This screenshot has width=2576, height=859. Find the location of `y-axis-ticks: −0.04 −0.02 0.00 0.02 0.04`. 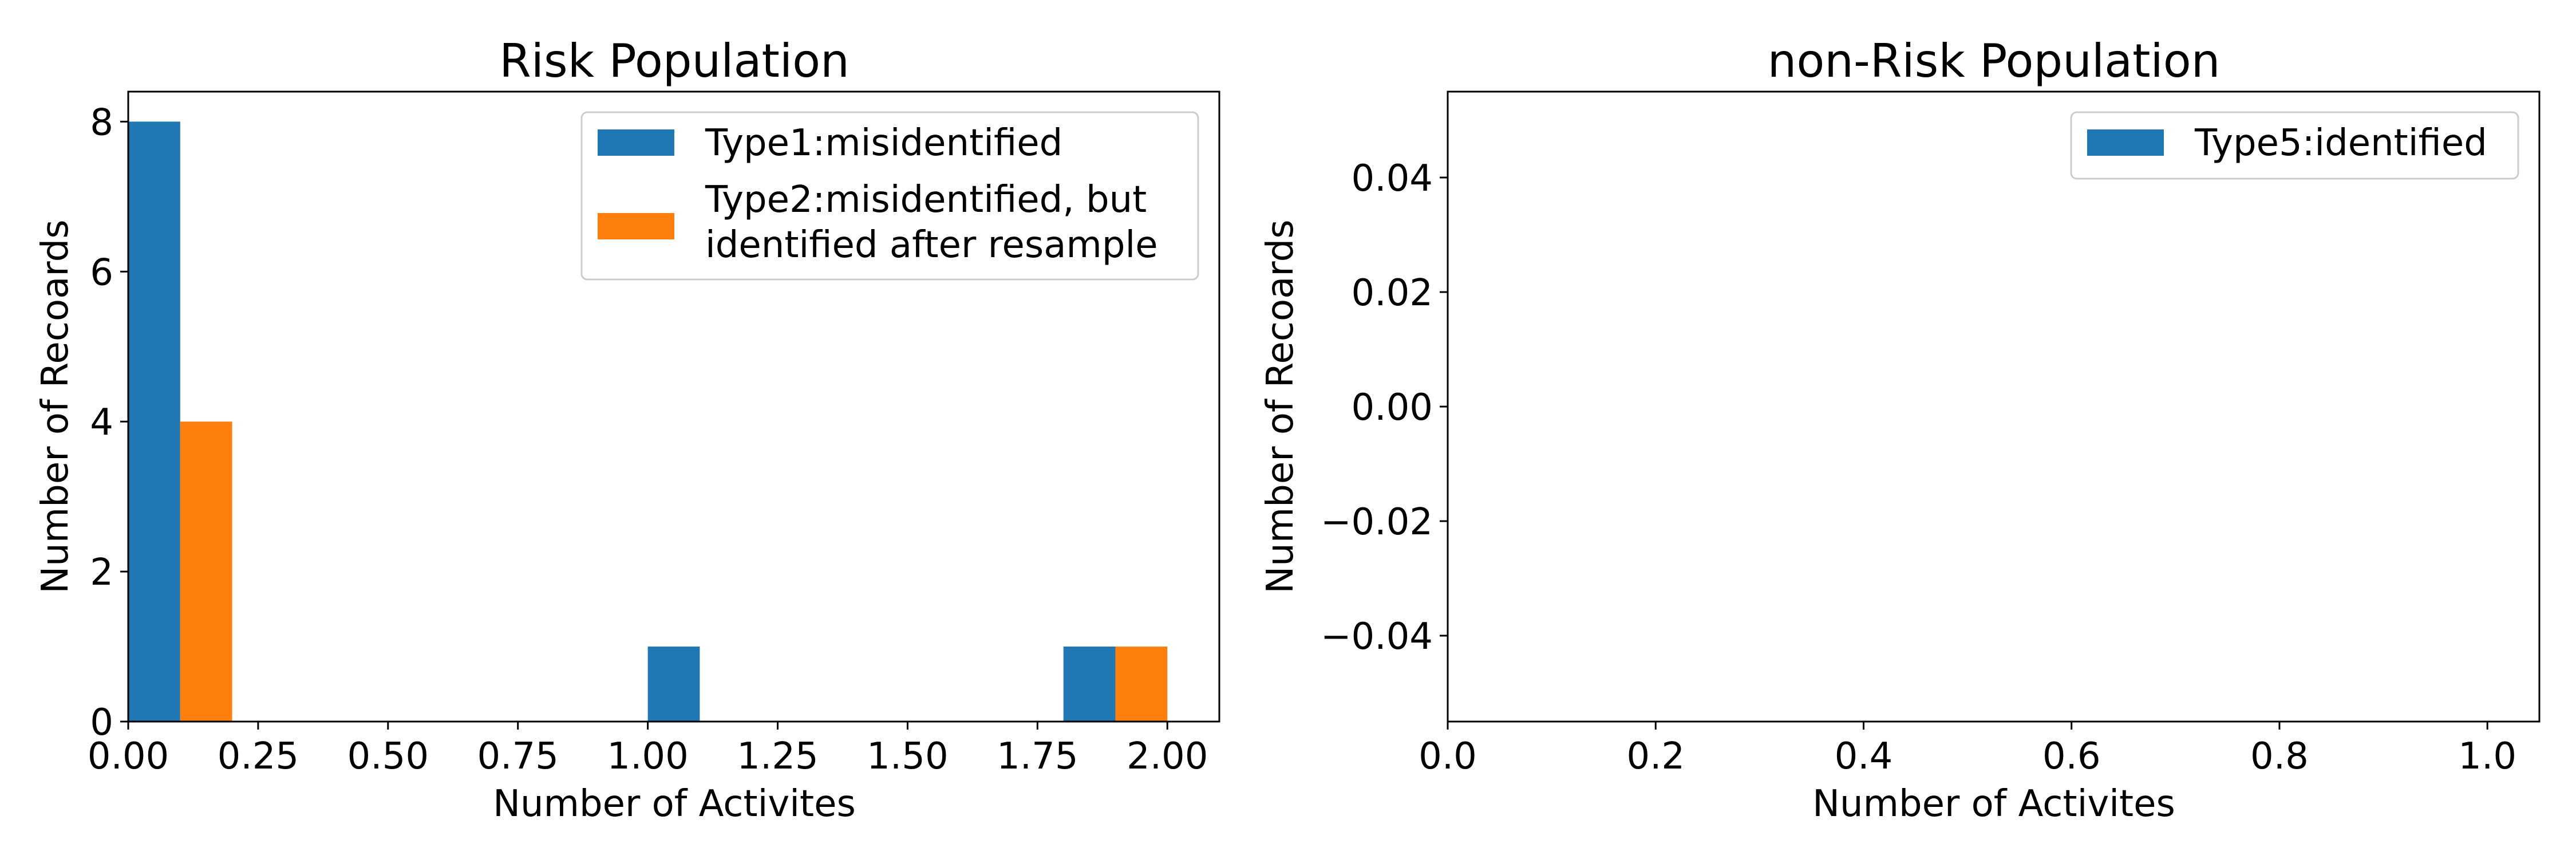

y-axis-ticks: −0.04 −0.02 0.00 0.02 0.04 is located at coordinates (1384, 407).